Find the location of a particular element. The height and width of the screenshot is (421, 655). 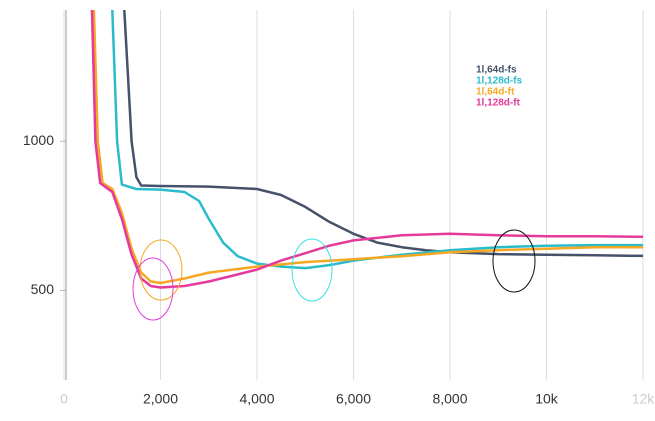

legend-entry: 1l,128d-ft is located at coordinates (498, 103).